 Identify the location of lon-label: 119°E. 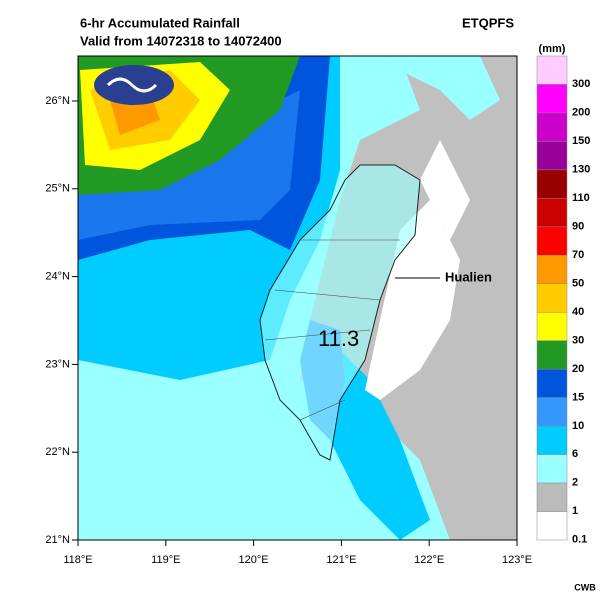
(165, 560).